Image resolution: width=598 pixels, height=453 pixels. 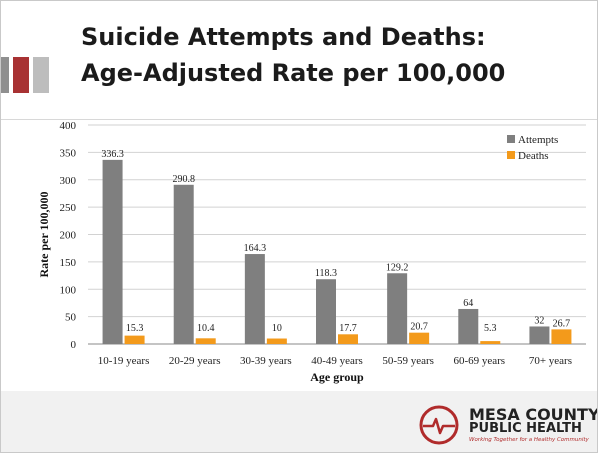 I want to click on data-label-attempts: 32, so click(x=539, y=320).